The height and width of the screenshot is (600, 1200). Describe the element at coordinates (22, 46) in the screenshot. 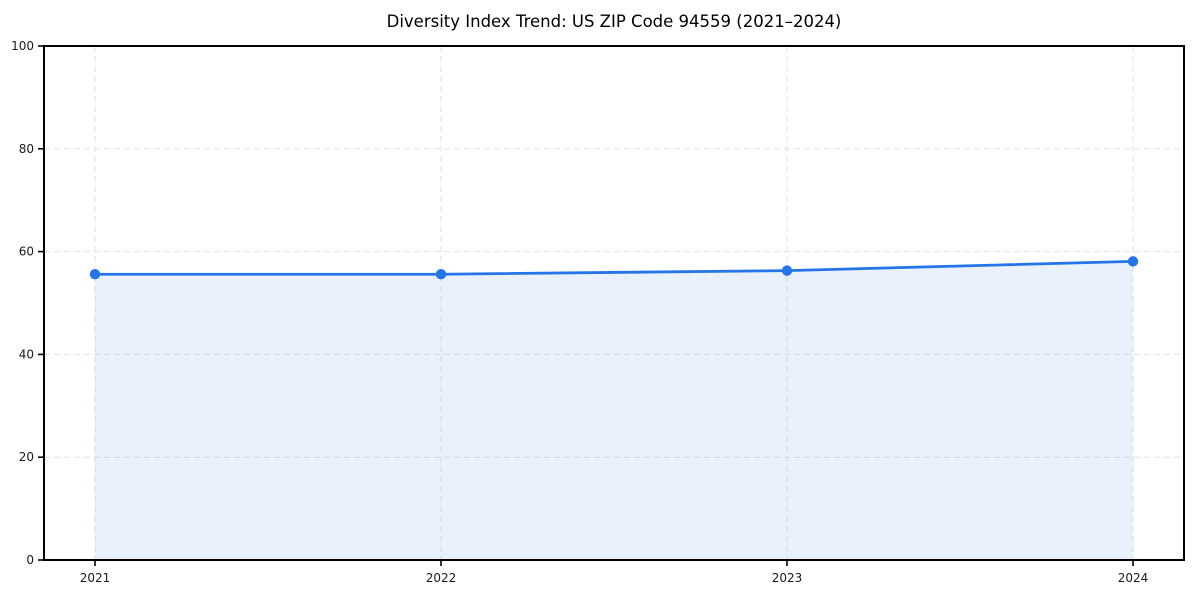

I see `y-tick-label: 100` at that location.